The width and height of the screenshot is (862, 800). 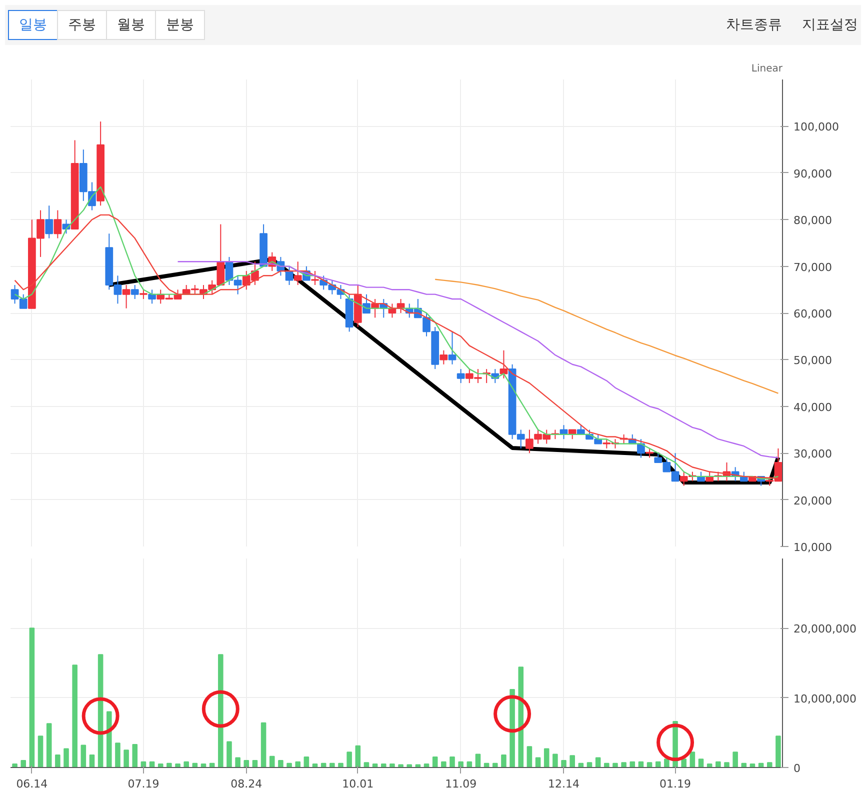 I want to click on y-tick-label: 20,000,000, so click(x=825, y=629).